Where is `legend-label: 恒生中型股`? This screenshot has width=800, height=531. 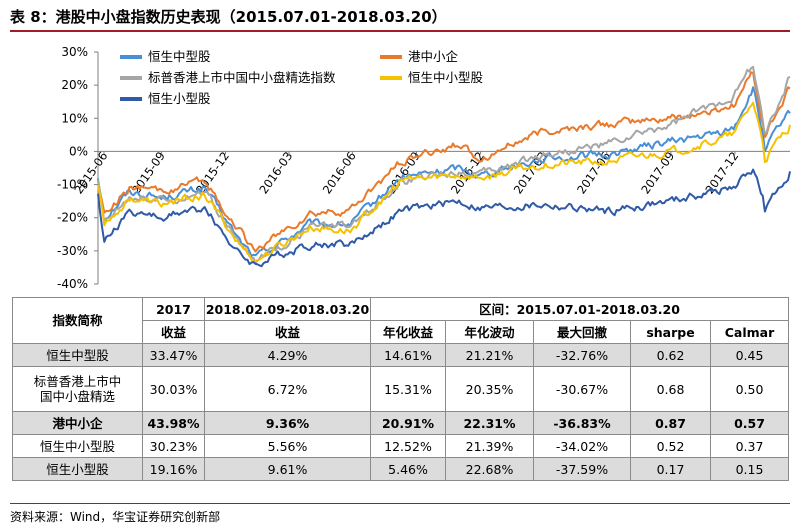
legend-label: 恒生中型股 is located at coordinates (179, 56).